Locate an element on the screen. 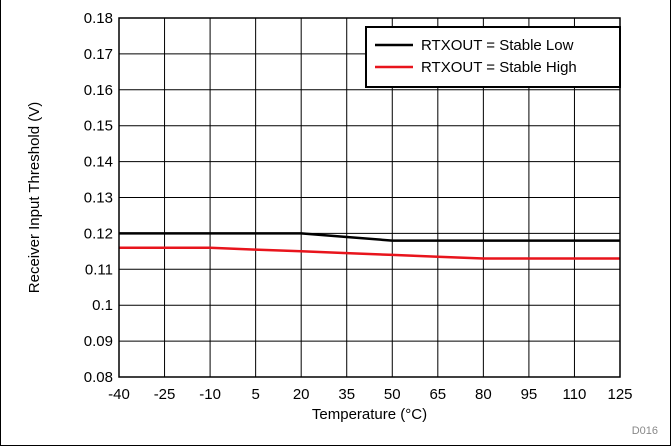  y-tick-label: 0.14 is located at coordinates (98, 162).